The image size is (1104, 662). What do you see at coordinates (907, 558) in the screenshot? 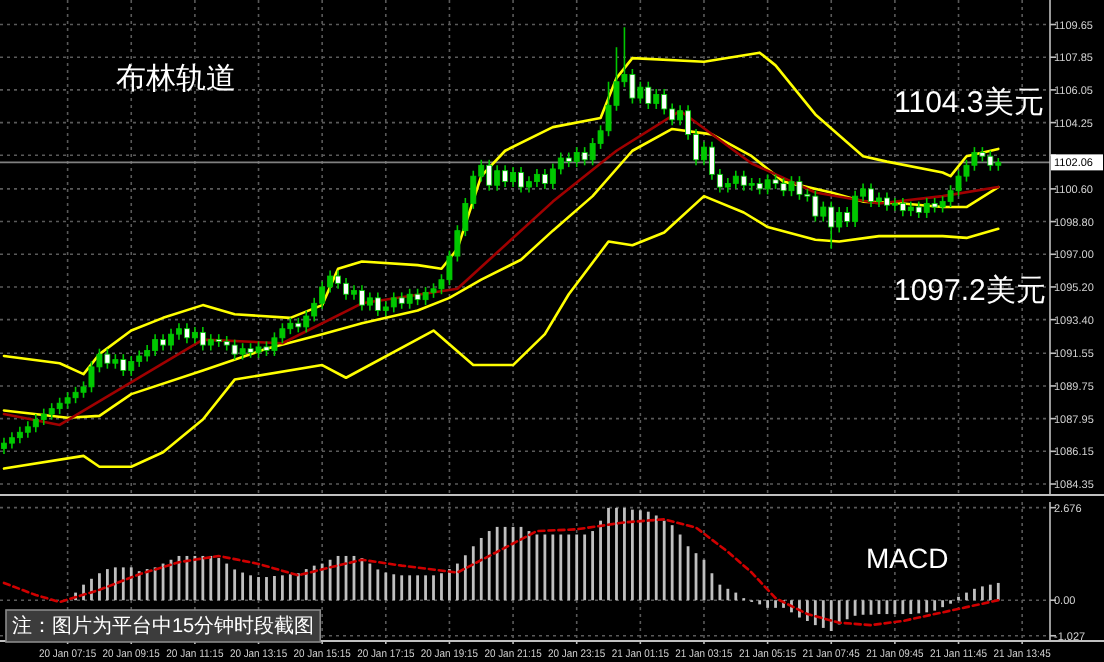
I see `annotation: MACD` at bounding box center [907, 558].